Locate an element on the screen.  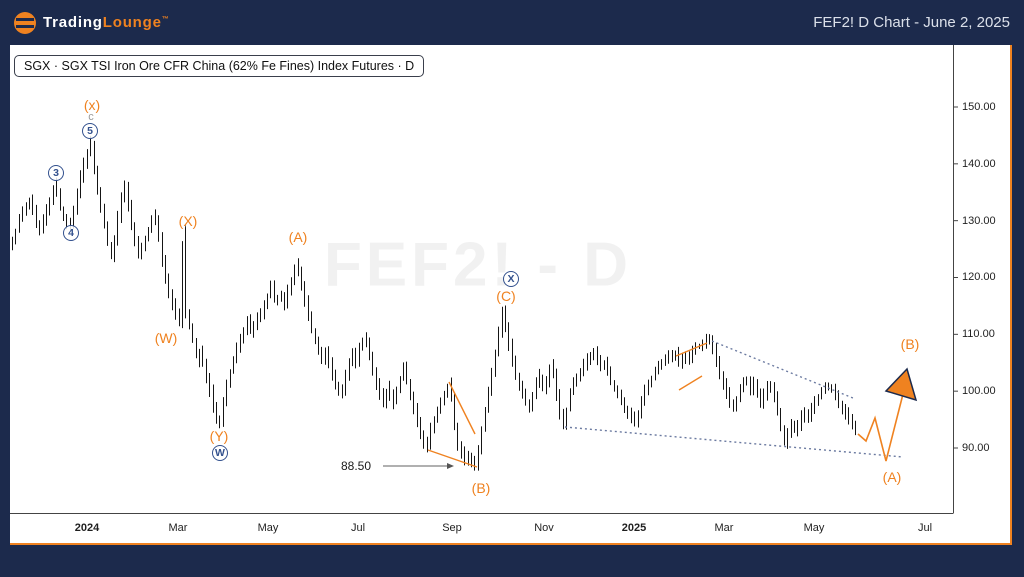
logo-word-trading: Trading is located at coordinates (73, 22).